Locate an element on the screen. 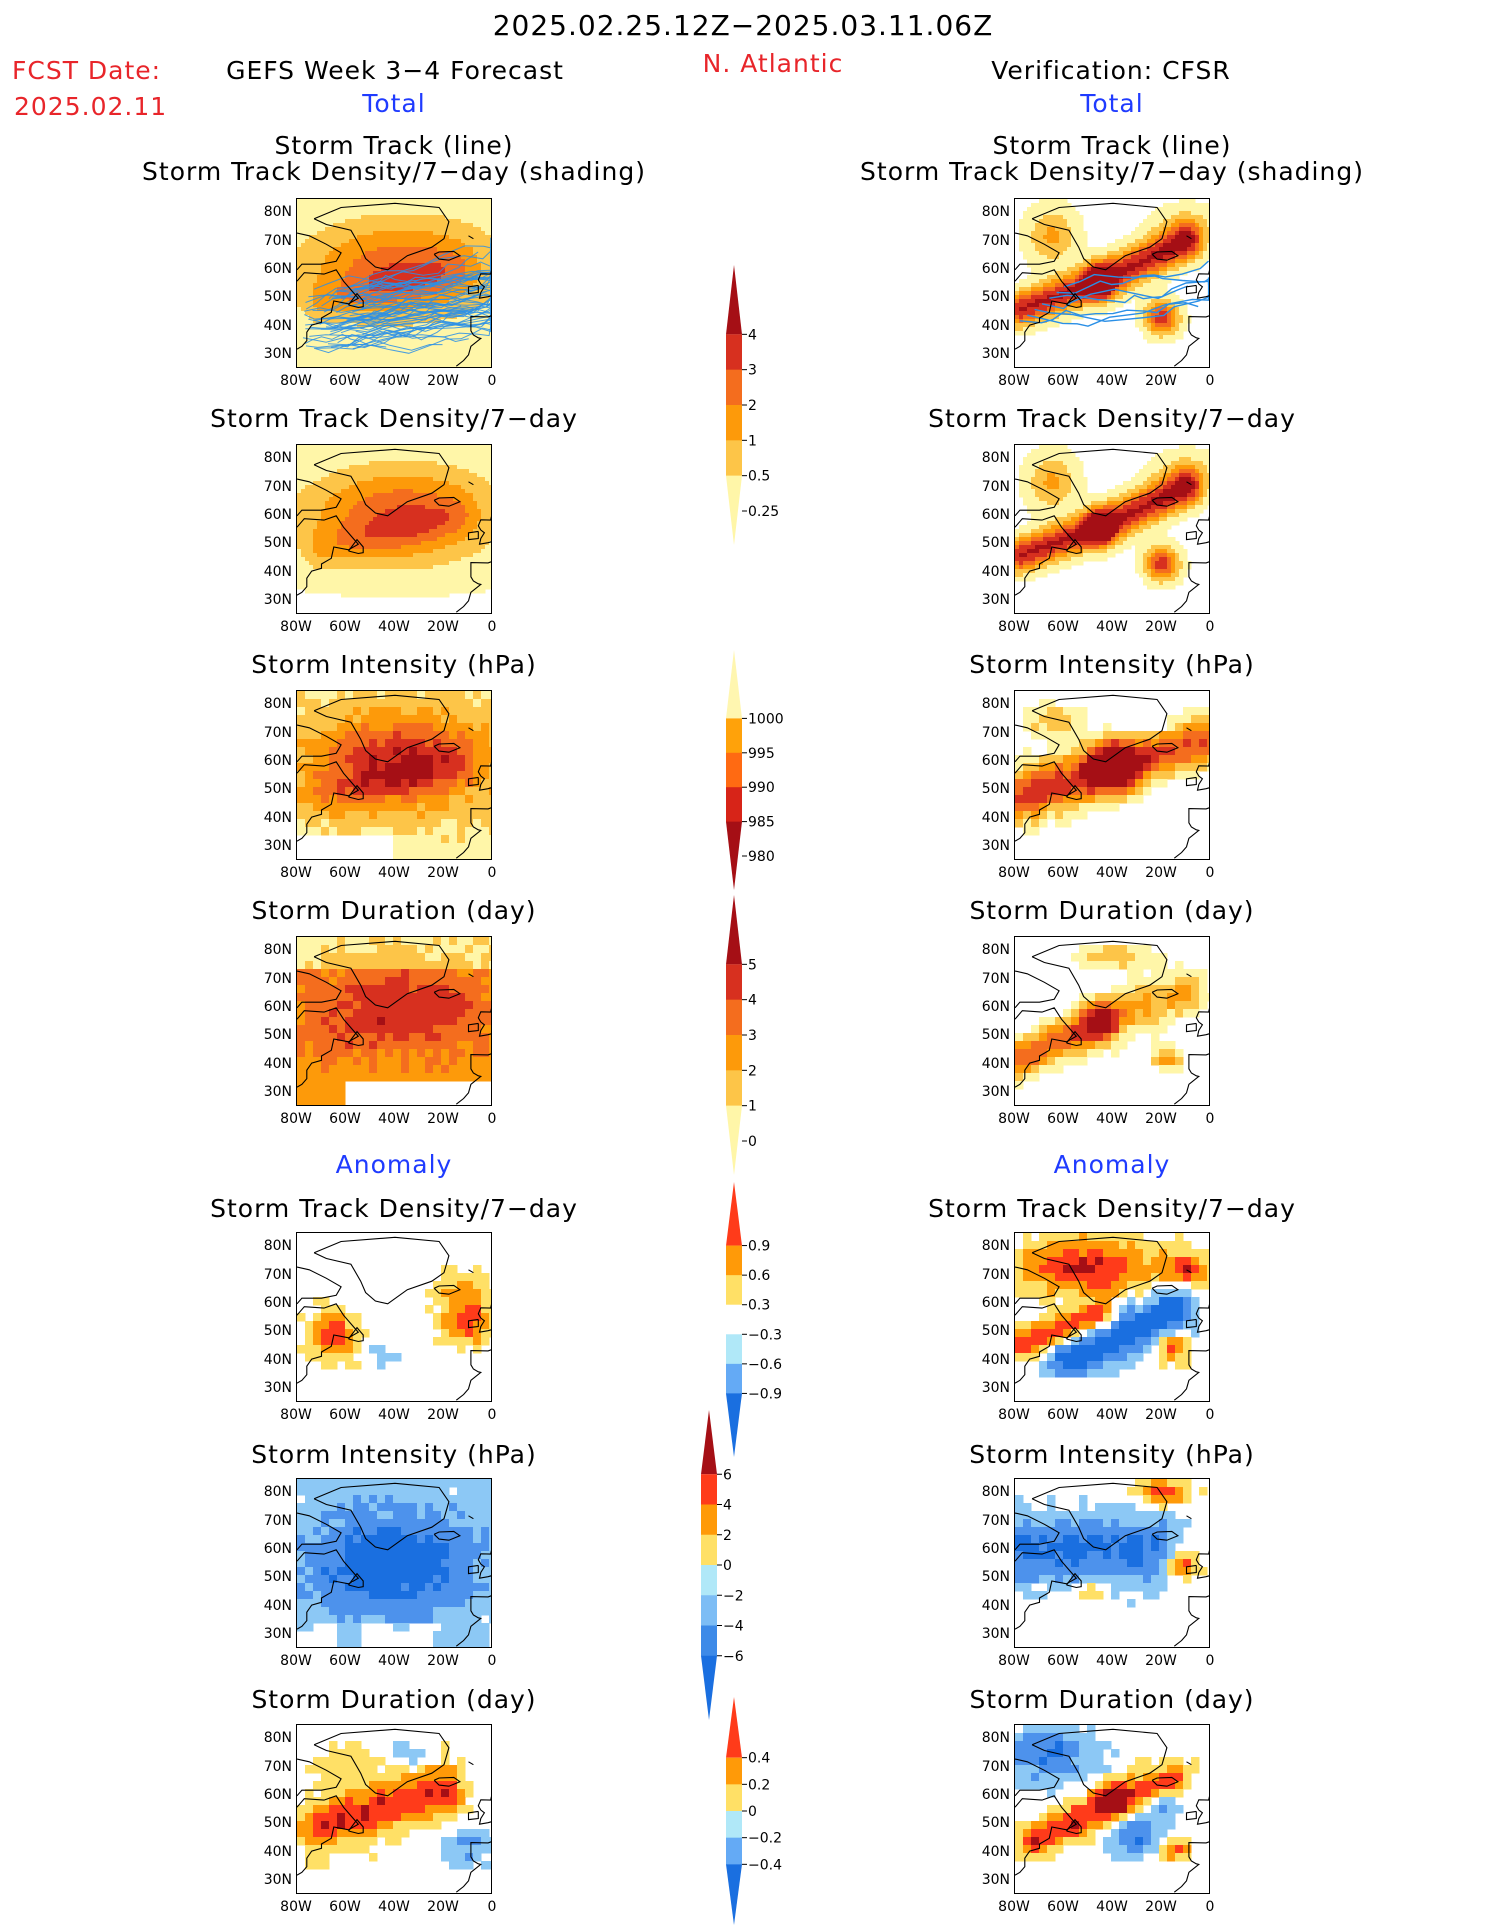 The image size is (1487, 1925). map-density-anom-verif is located at coordinates (1112, 1317).